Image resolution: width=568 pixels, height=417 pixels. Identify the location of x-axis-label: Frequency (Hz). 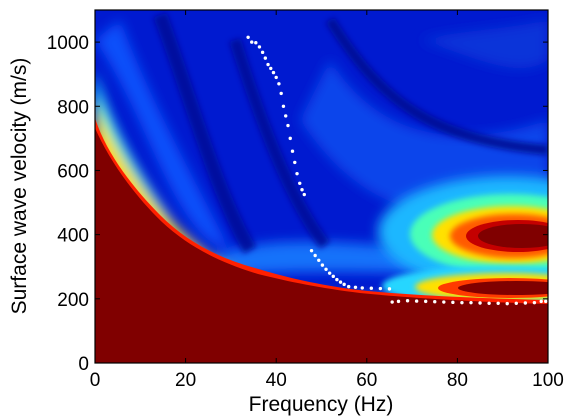
(321, 404).